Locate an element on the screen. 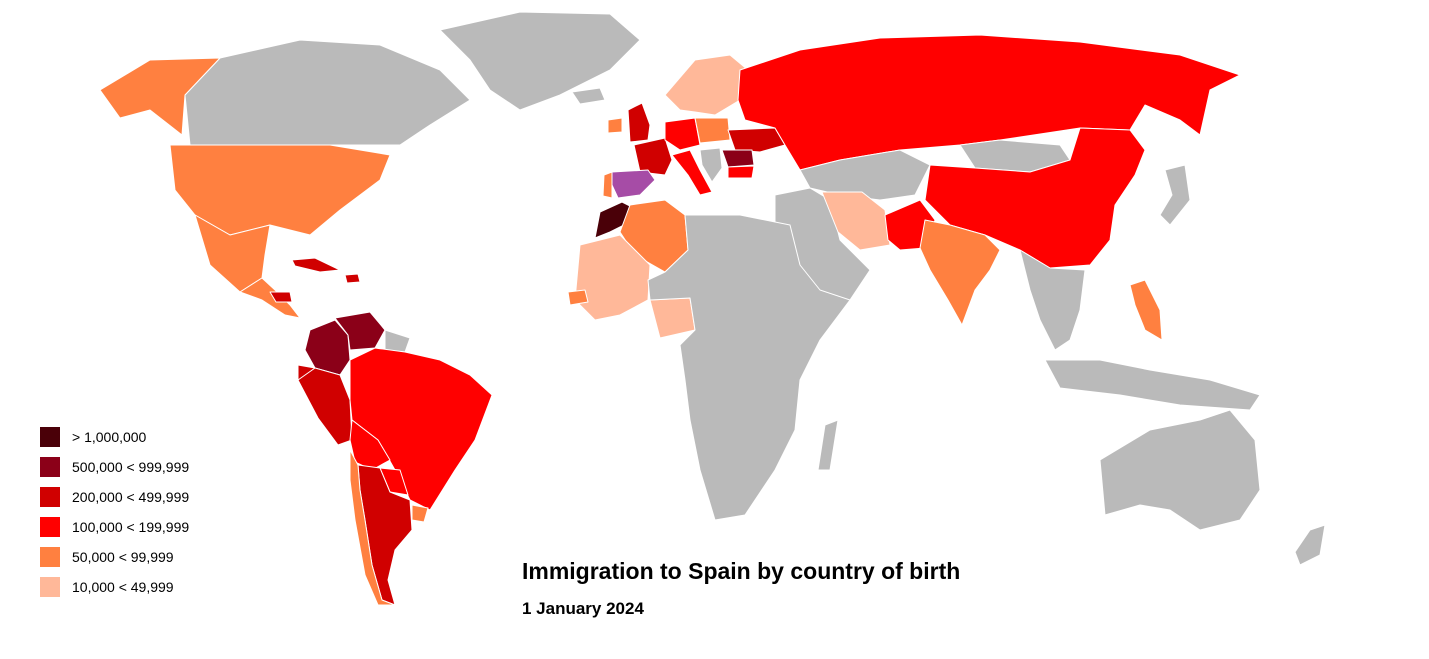 The image size is (1429, 659). region-southeast-asia is located at coordinates (1052, 300).